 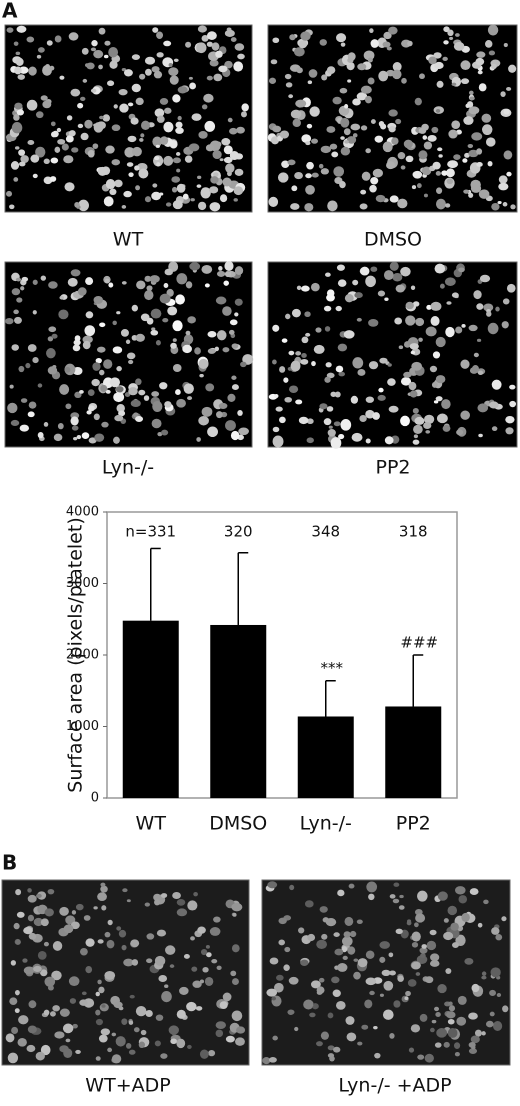 I want to click on bar, so click(x=413, y=752).